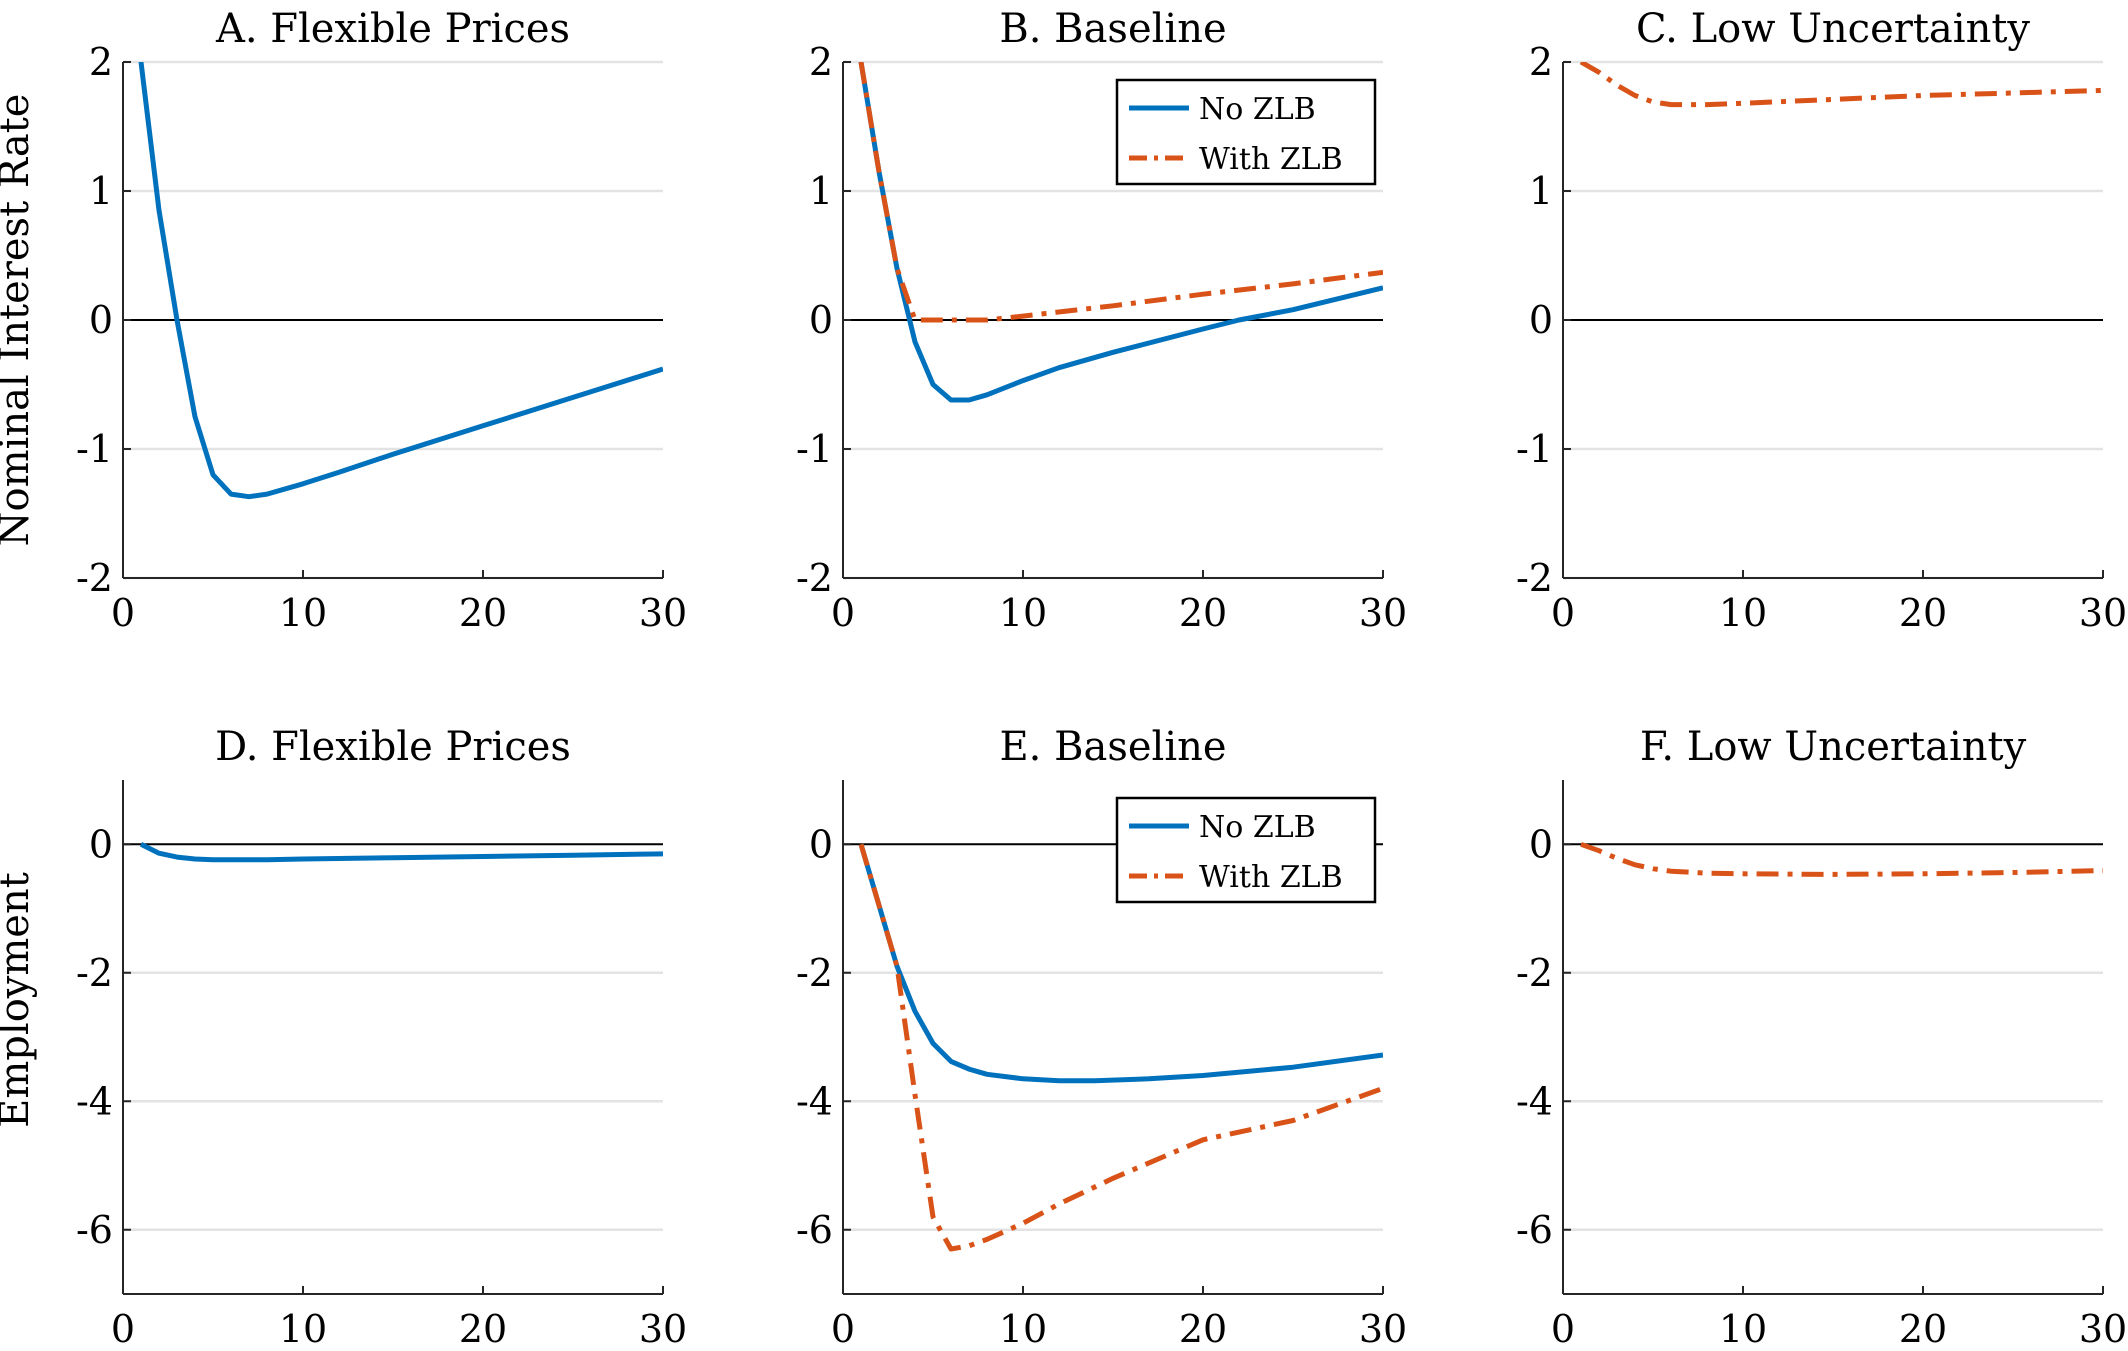 This screenshot has width=2128, height=1351. I want to click on no-zlb-line, so click(1120, 963).